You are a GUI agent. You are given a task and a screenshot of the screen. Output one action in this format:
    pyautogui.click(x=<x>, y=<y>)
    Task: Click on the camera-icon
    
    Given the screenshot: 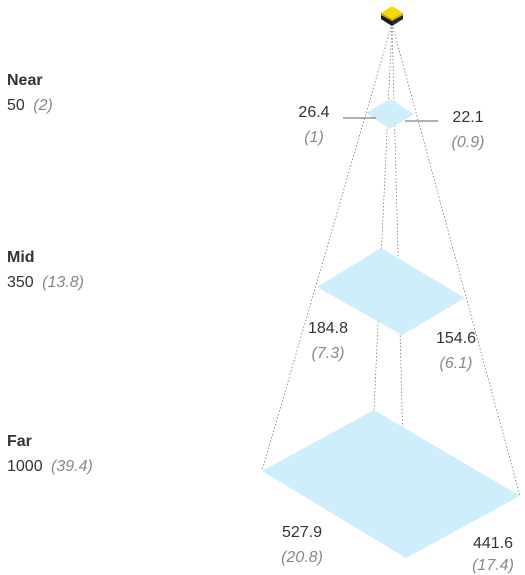 What is the action you would take?
    pyautogui.click(x=392, y=16)
    